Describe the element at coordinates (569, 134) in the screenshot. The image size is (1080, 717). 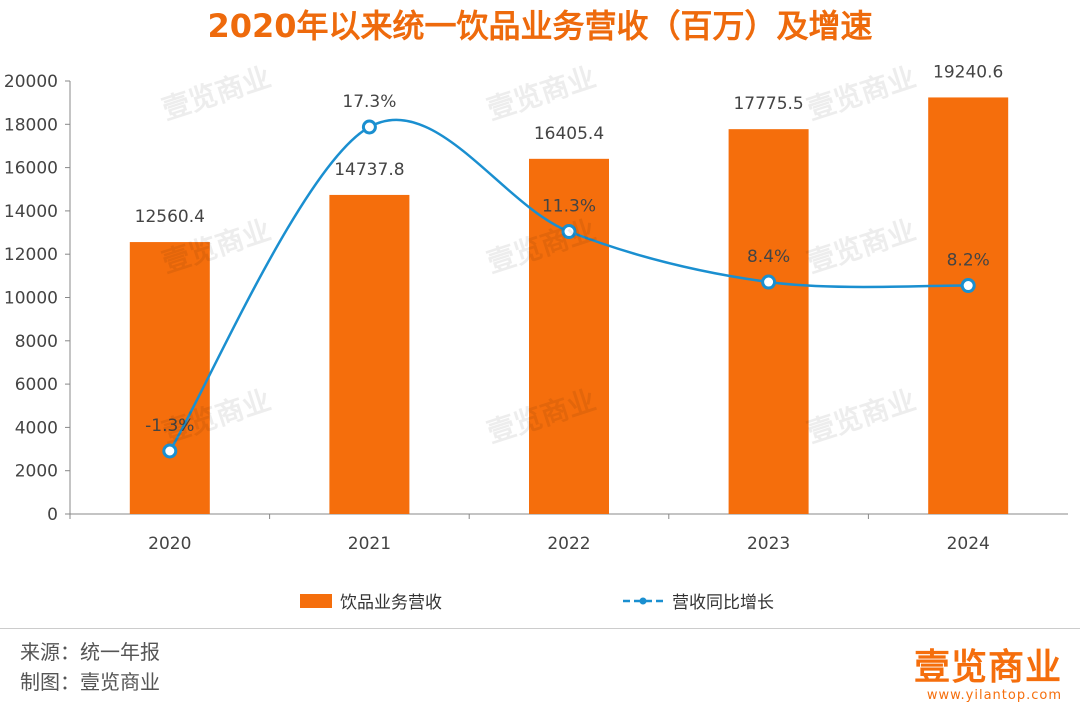
I see `bar-value-label: 16405.4` at that location.